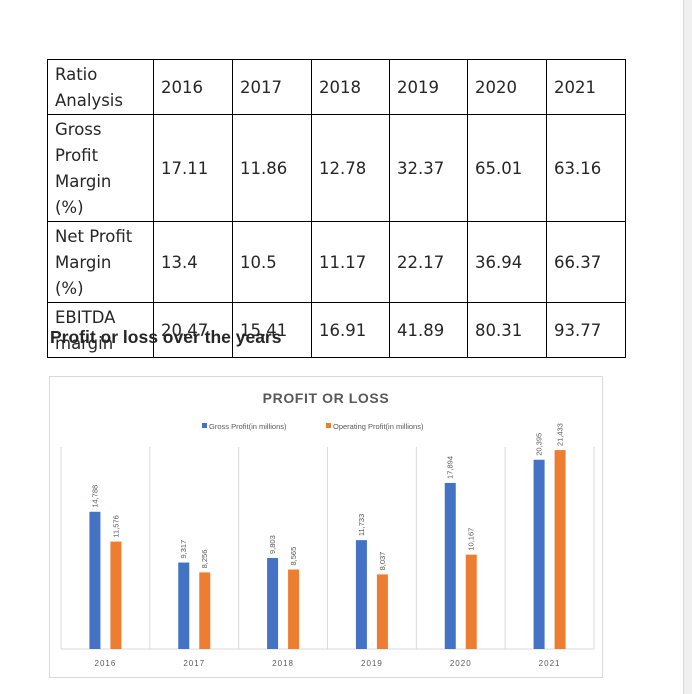 The image size is (692, 694). I want to click on year-header-2021: 2021, so click(586, 87).